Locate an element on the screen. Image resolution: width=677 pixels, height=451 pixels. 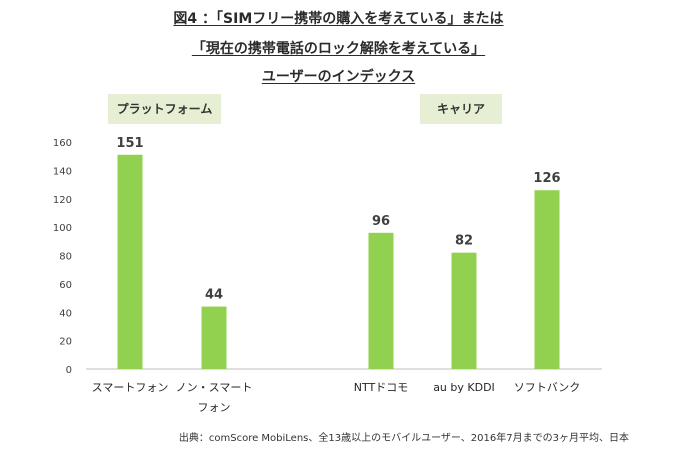
y-tick-label: 0 is located at coordinates (69, 370).